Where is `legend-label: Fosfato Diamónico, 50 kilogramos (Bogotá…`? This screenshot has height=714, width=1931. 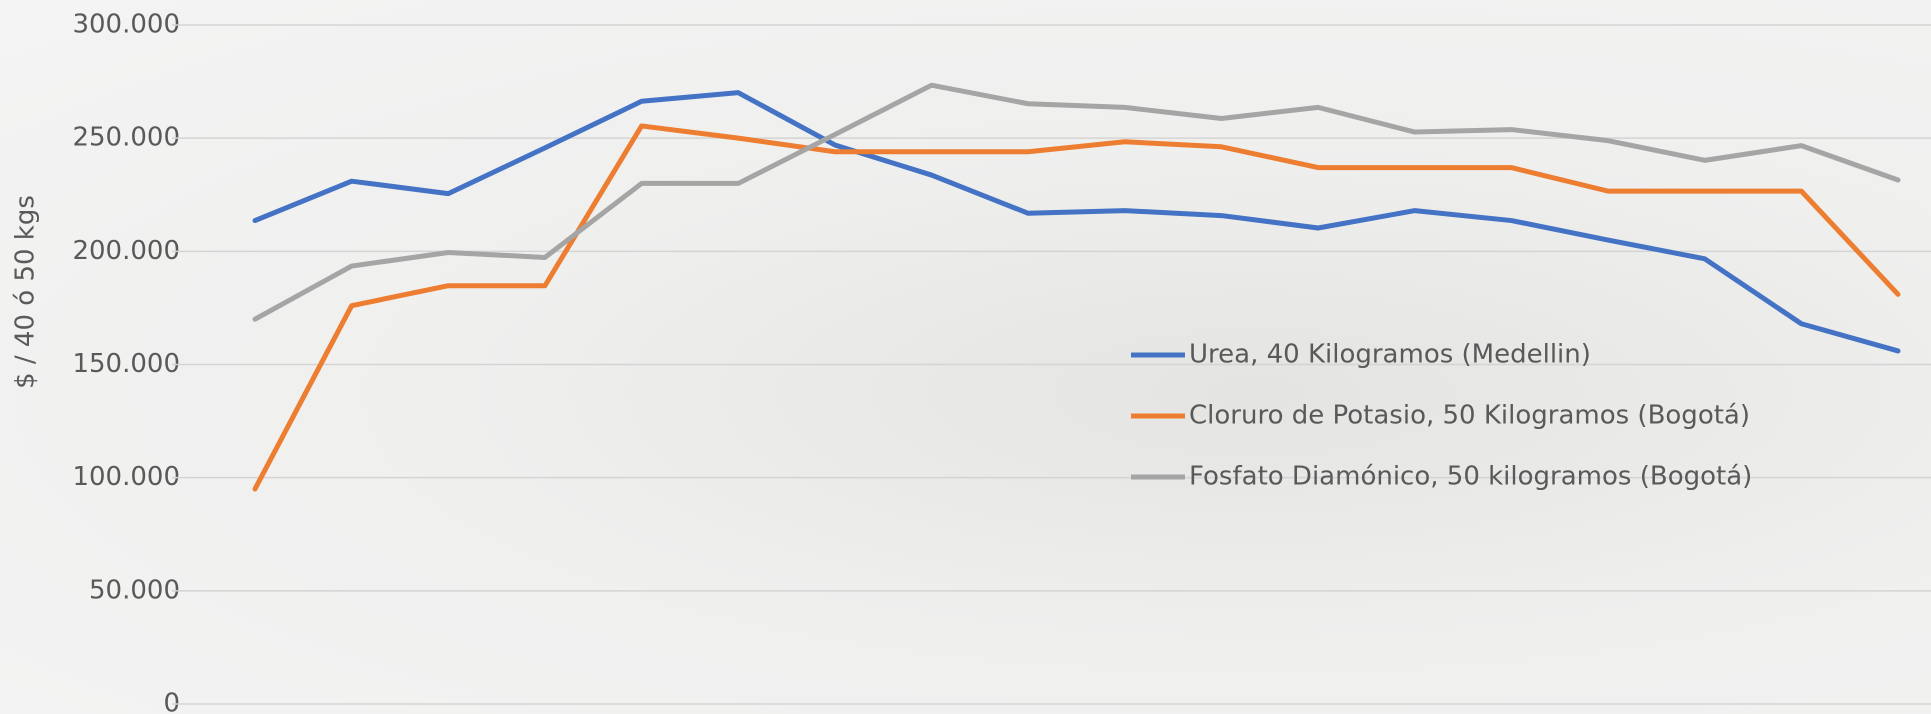
legend-label: Fosfato Diamónico, 50 kilogramos (Bogotá… is located at coordinates (1470, 477).